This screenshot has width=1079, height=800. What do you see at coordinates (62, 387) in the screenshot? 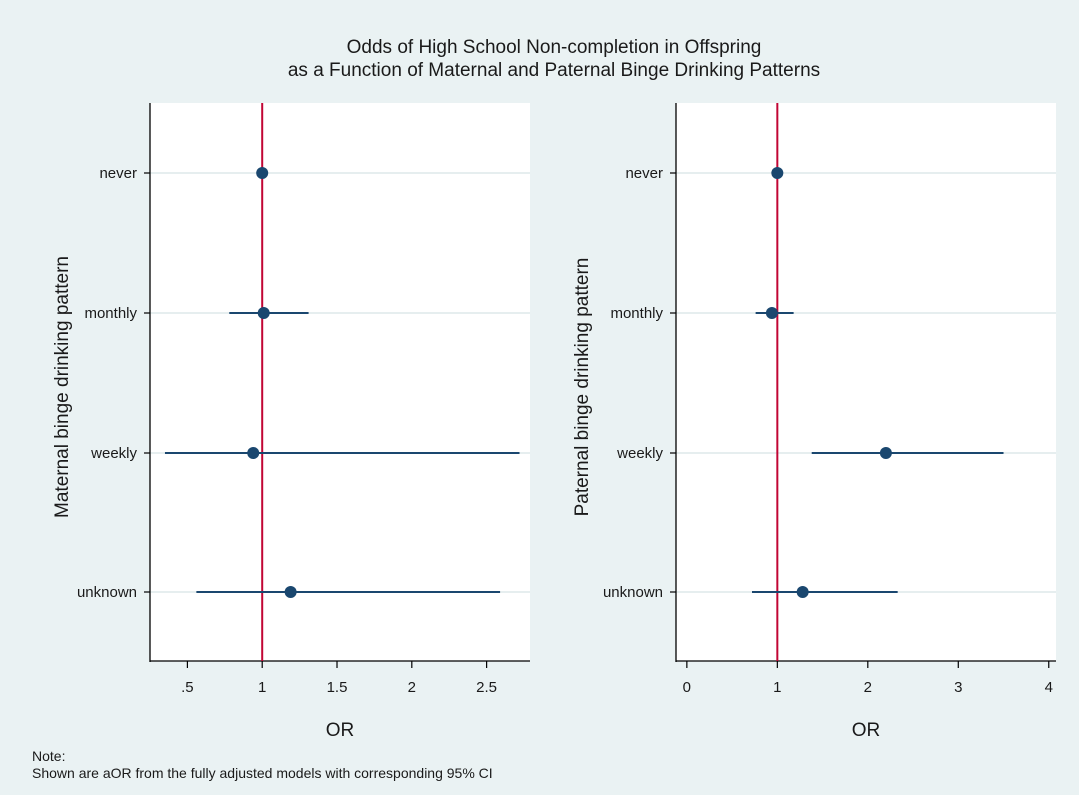
I see `y-axis-title: Maternal binge drinking pattern` at bounding box center [62, 387].